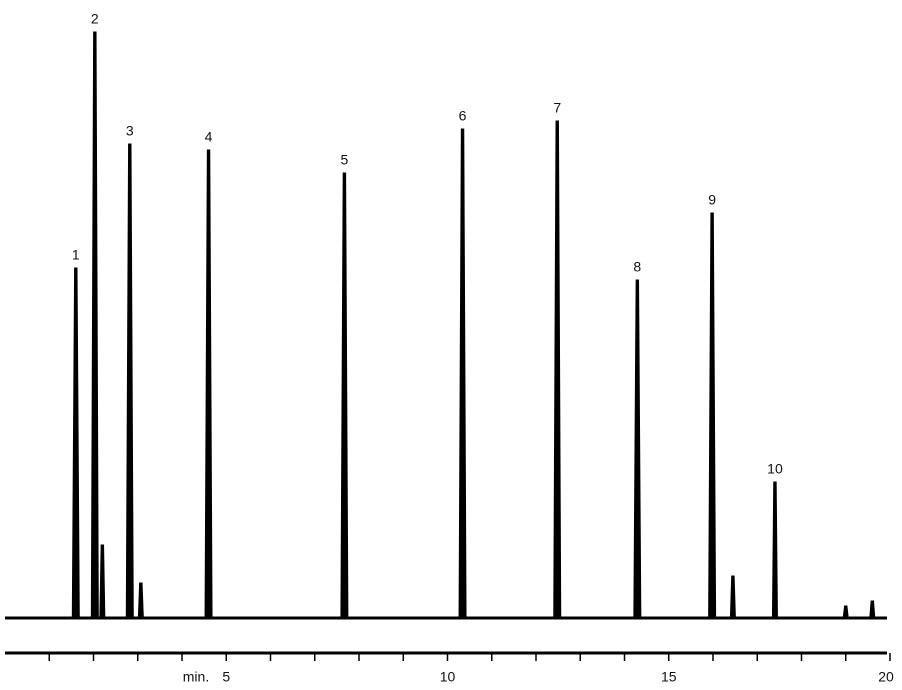 This screenshot has width=902, height=690. I want to click on peak-label: 7, so click(557, 108).